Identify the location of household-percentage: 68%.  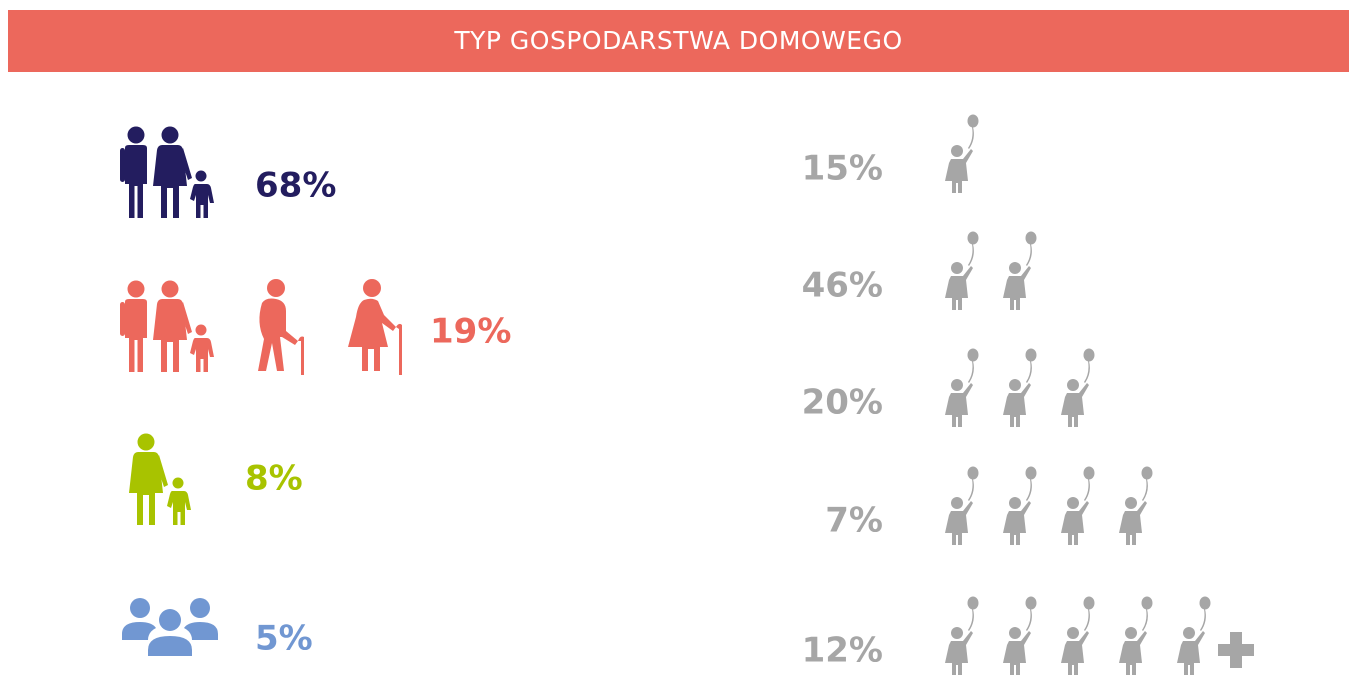
(295, 186).